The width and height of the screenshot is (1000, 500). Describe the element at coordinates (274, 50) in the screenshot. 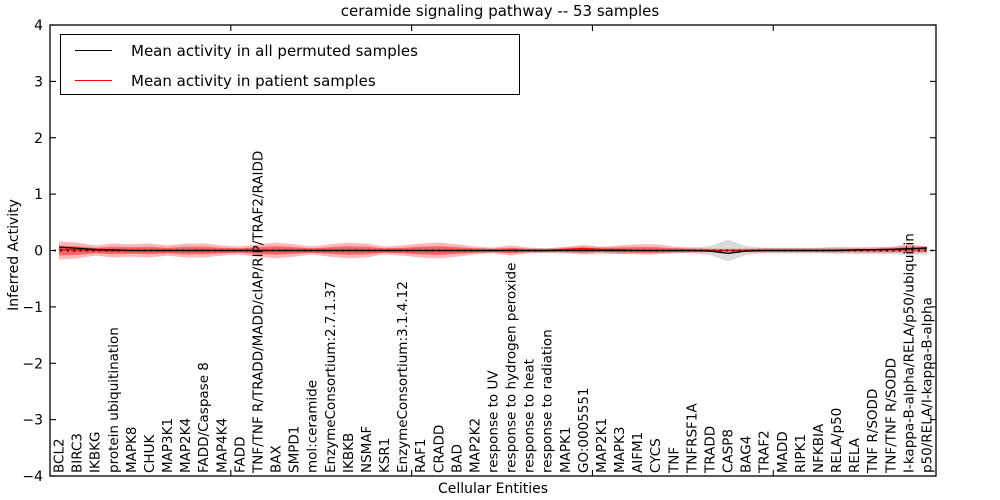

I see `legend-label-permuted: Mean activity in all permuted samples` at that location.